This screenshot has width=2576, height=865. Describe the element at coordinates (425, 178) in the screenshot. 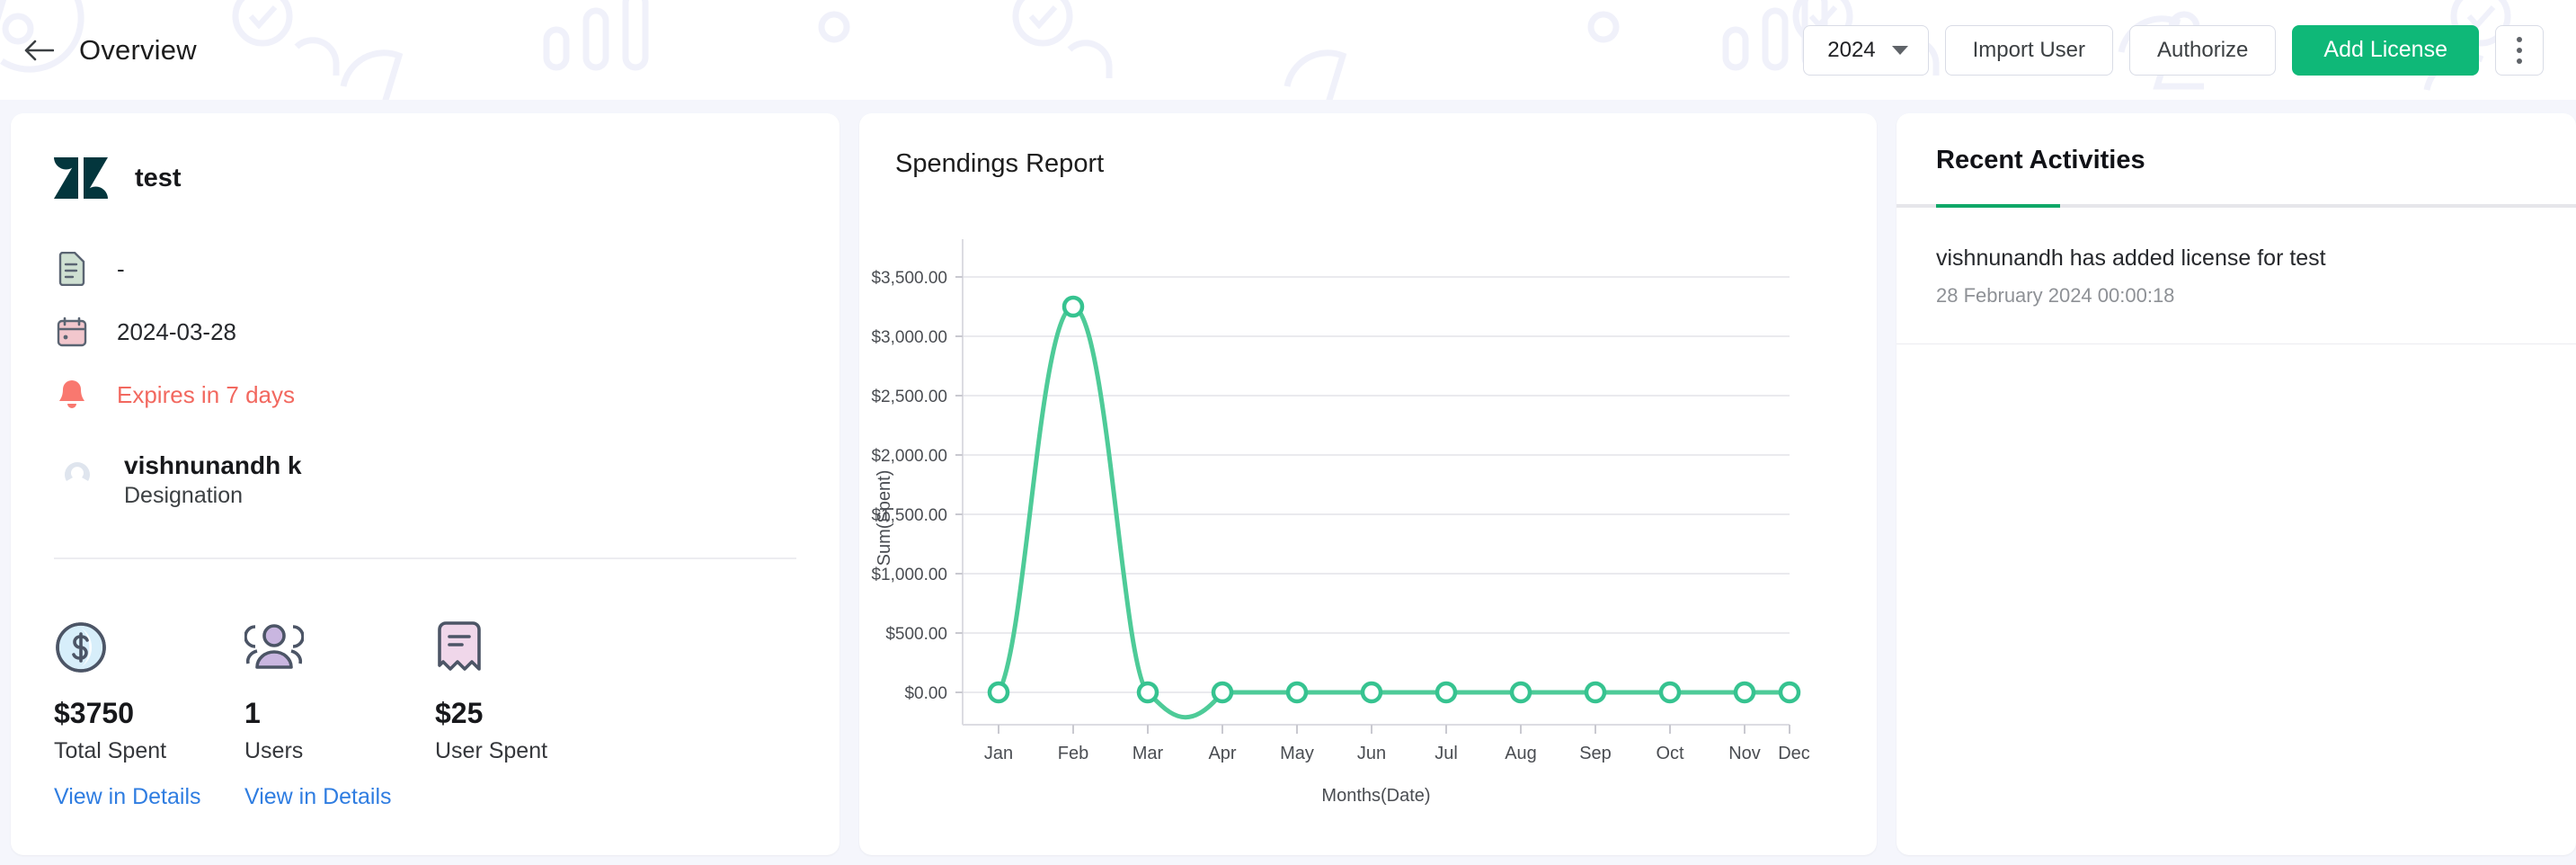

I see `org-header: test` at that location.